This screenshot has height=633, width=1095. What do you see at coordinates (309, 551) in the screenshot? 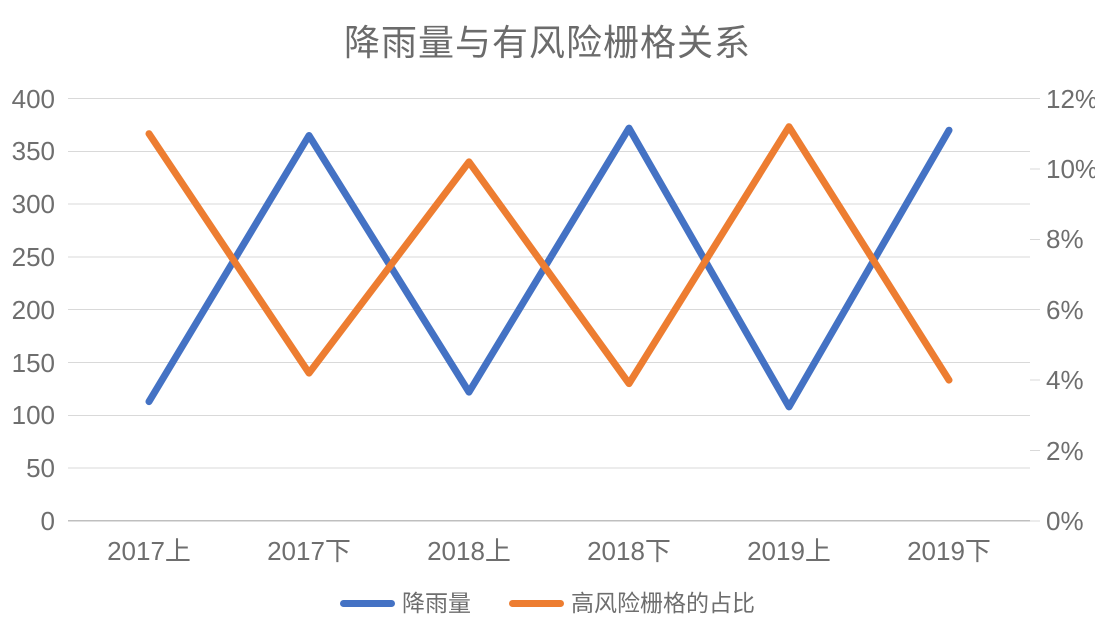
I see `x-axis-category-label: 2017下` at bounding box center [309, 551].